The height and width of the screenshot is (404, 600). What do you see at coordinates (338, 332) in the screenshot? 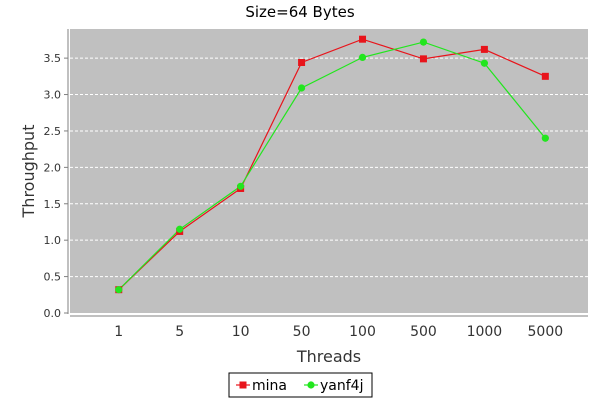
I see `x-tick-labels: 1 5 10 50 100 500 1000 5000` at bounding box center [338, 332].